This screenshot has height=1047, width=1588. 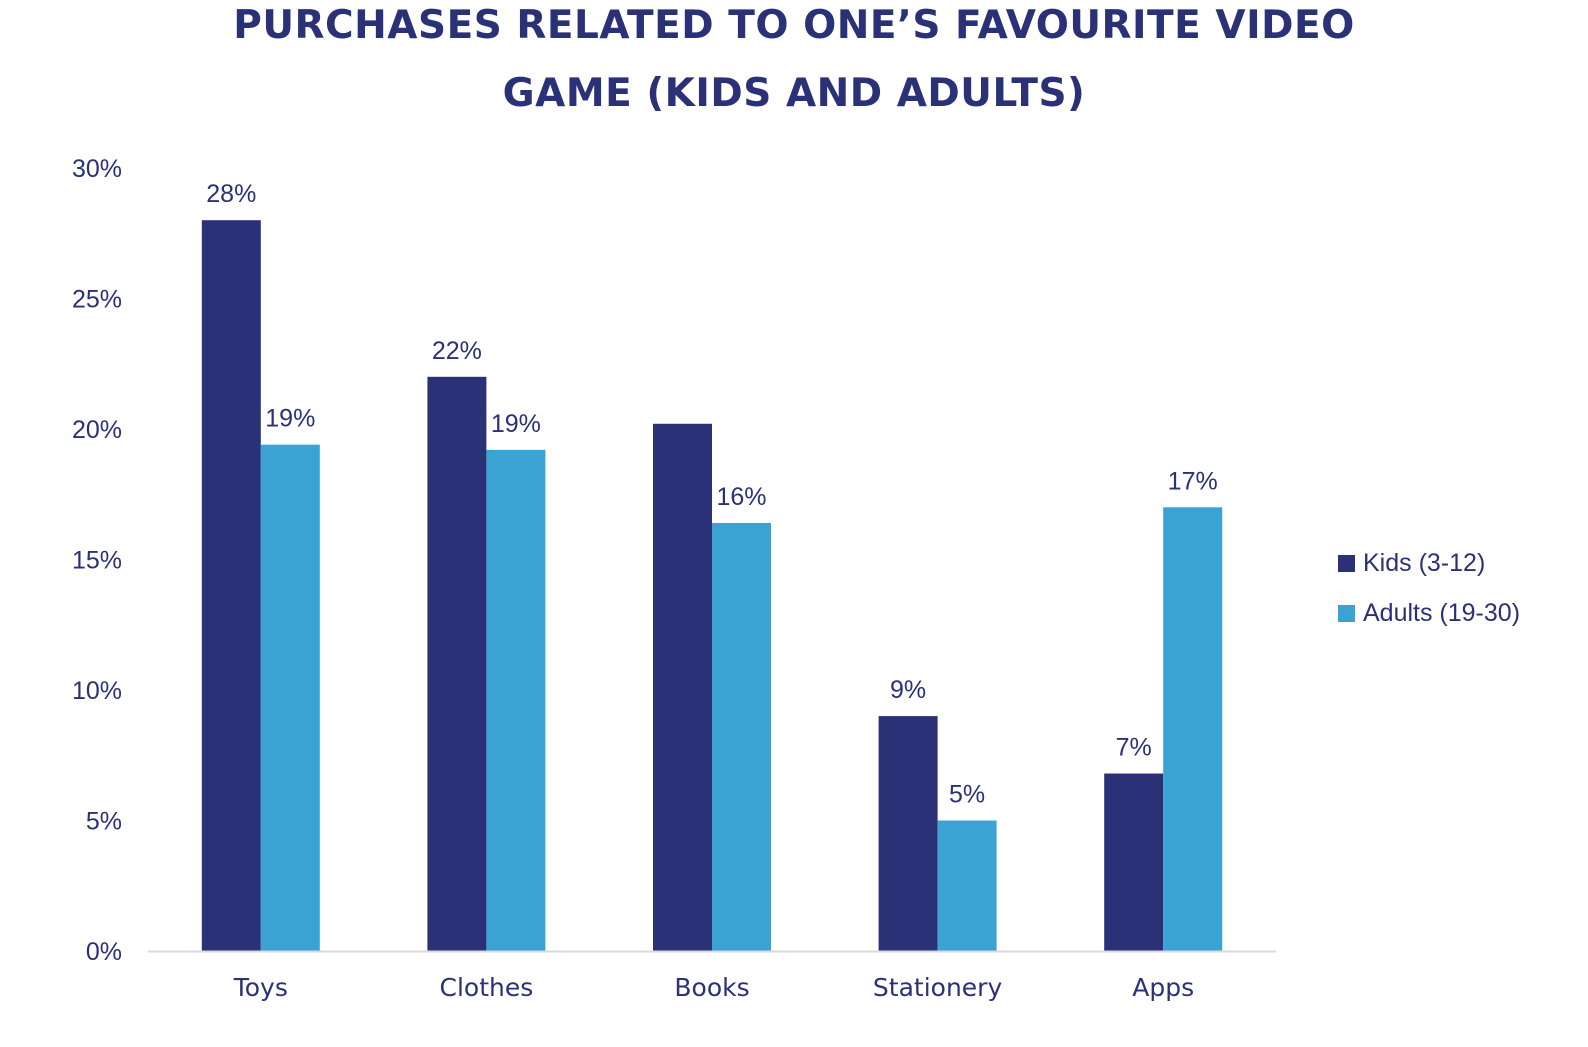 What do you see at coordinates (1346, 613) in the screenshot?
I see `legend-swatch-adults` at bounding box center [1346, 613].